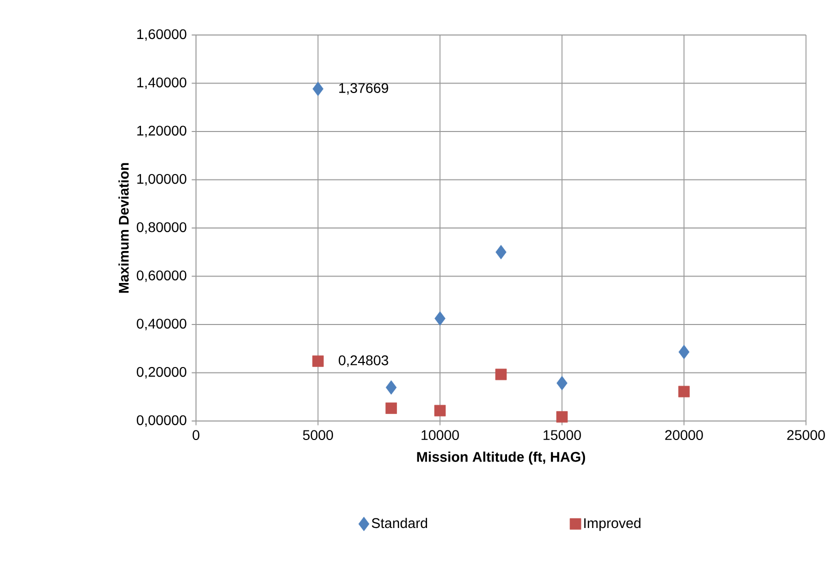  I want to click on legend-label: Improved, so click(612, 524).